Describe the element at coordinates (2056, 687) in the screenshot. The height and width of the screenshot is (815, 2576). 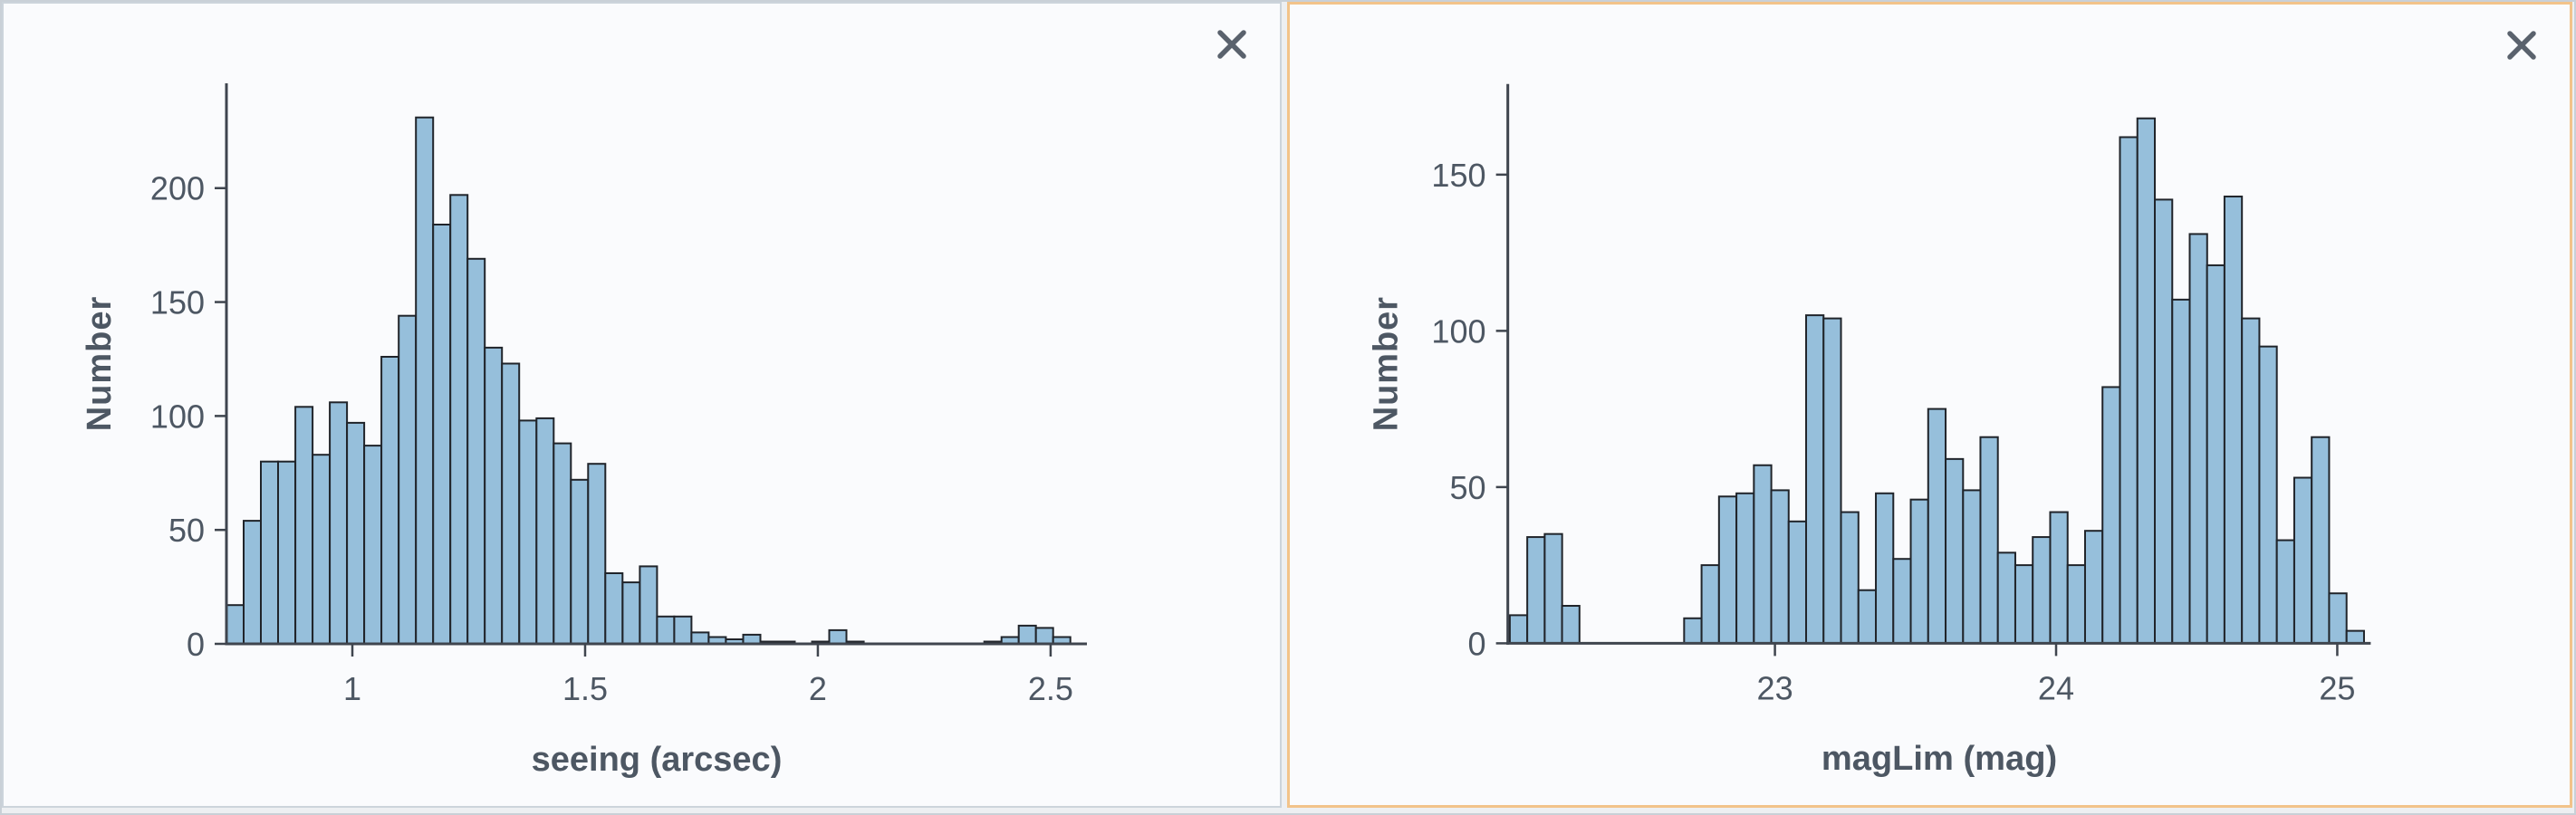
I see `x-tick-label: 24` at that location.